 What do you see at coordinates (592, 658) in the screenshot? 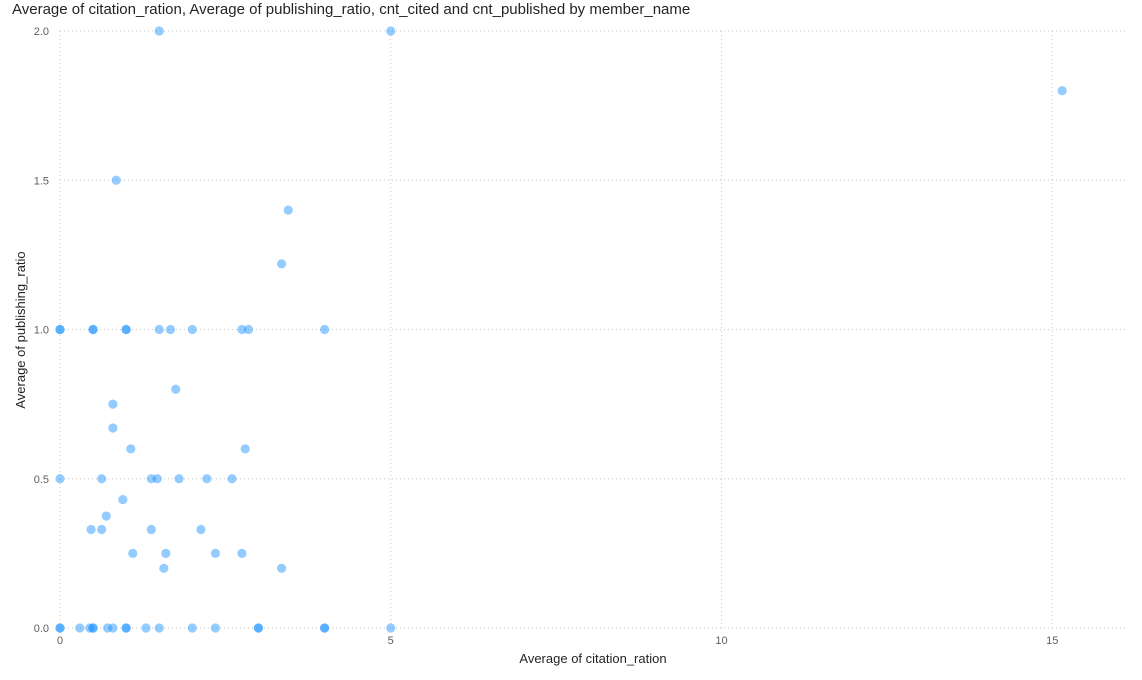
I see `x-axis-label: Average of citation_ration` at bounding box center [592, 658].